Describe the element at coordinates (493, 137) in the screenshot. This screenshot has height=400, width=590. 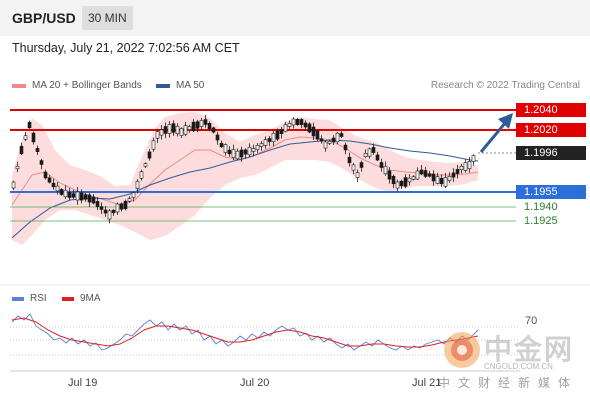
I see `forecast-arrow-shaft` at that location.